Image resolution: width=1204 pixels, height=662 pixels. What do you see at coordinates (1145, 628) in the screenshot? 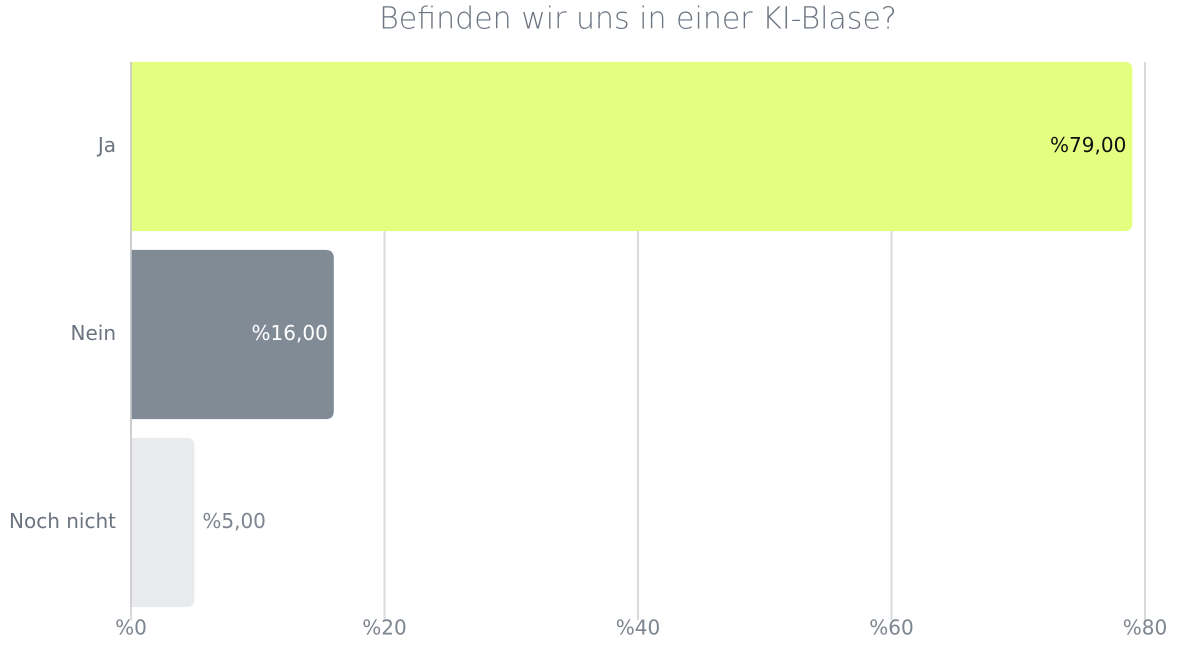
I see `x-tick-label: %80` at bounding box center [1145, 628].